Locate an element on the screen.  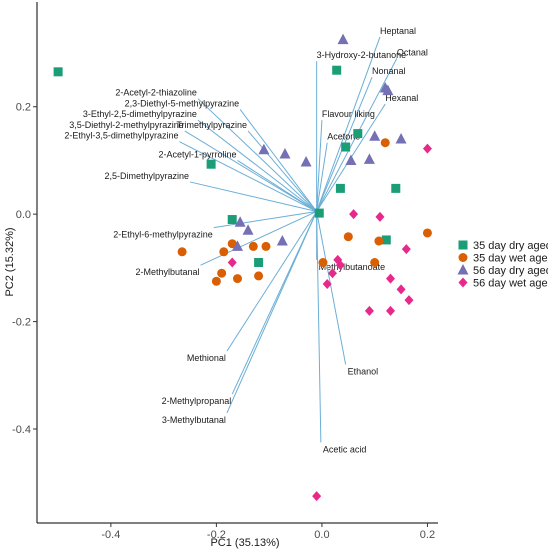
loading-line-2-ethyl-3-5-dimethylpyrazine is located at coordinates (248, 176).